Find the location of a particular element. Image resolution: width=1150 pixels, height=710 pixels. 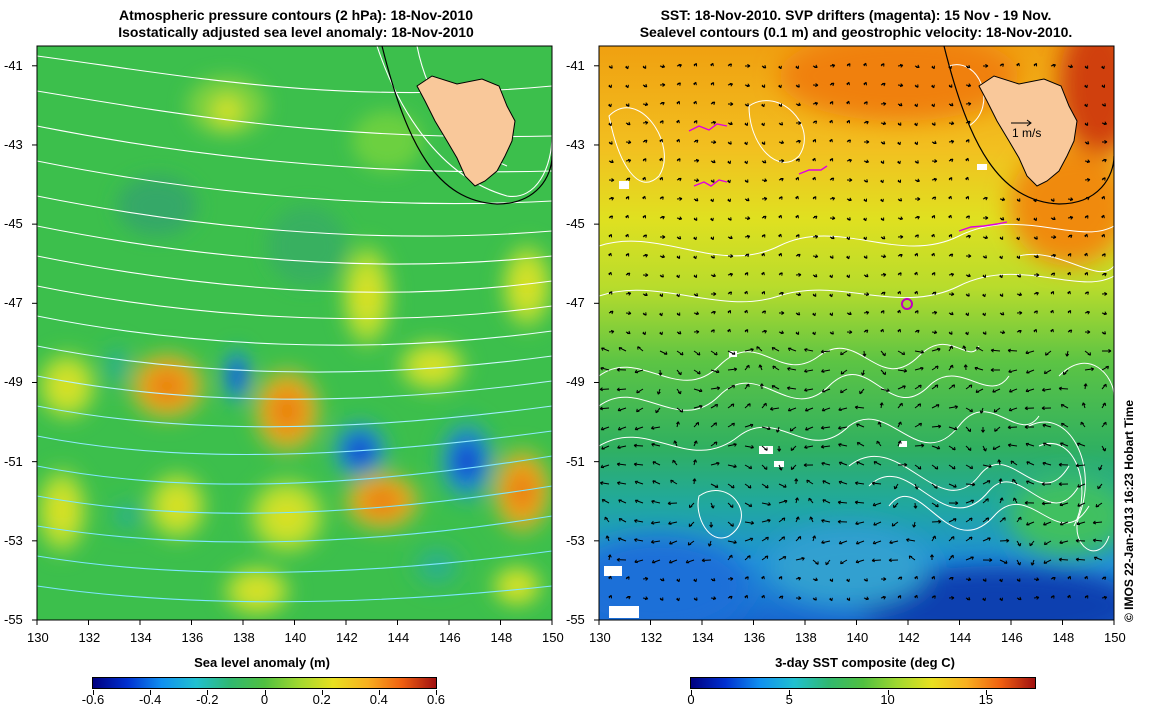

colorbar-tick-label: 0.4 is located at coordinates (378, 699).